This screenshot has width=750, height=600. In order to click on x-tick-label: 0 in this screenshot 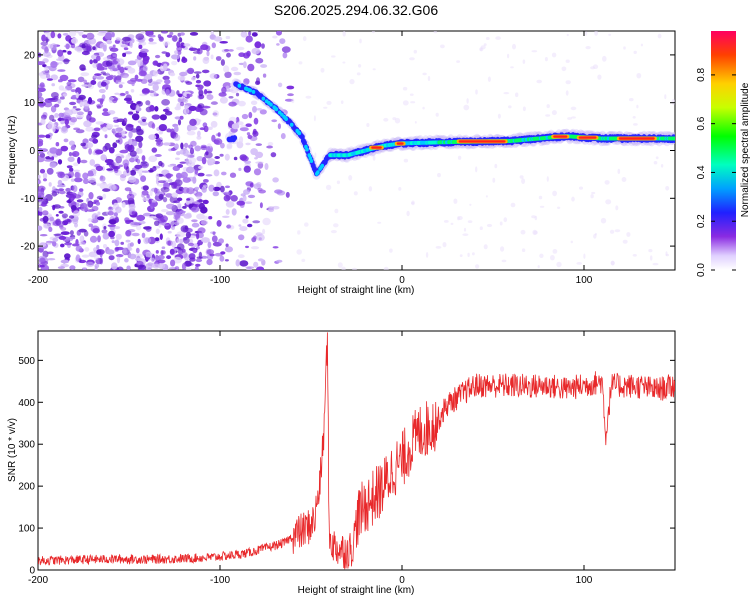, I will do `click(402, 280)`.